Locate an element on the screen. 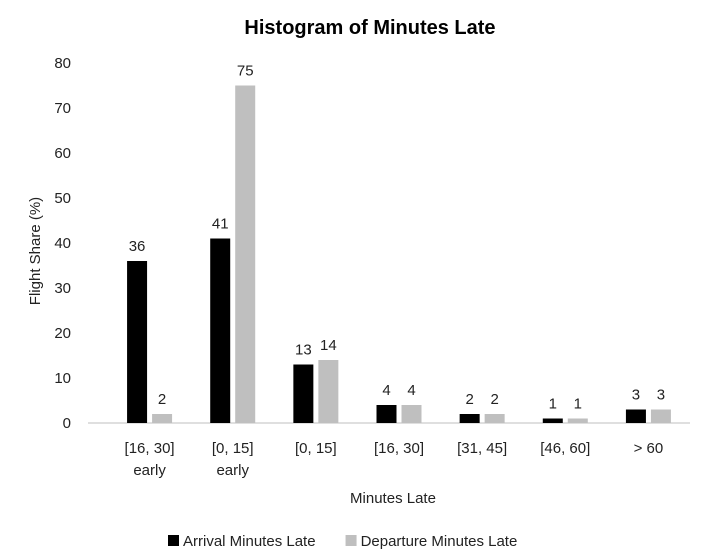  y-axis: 0 10 20 30 40 50 60 70 80 is located at coordinates (62, 243).